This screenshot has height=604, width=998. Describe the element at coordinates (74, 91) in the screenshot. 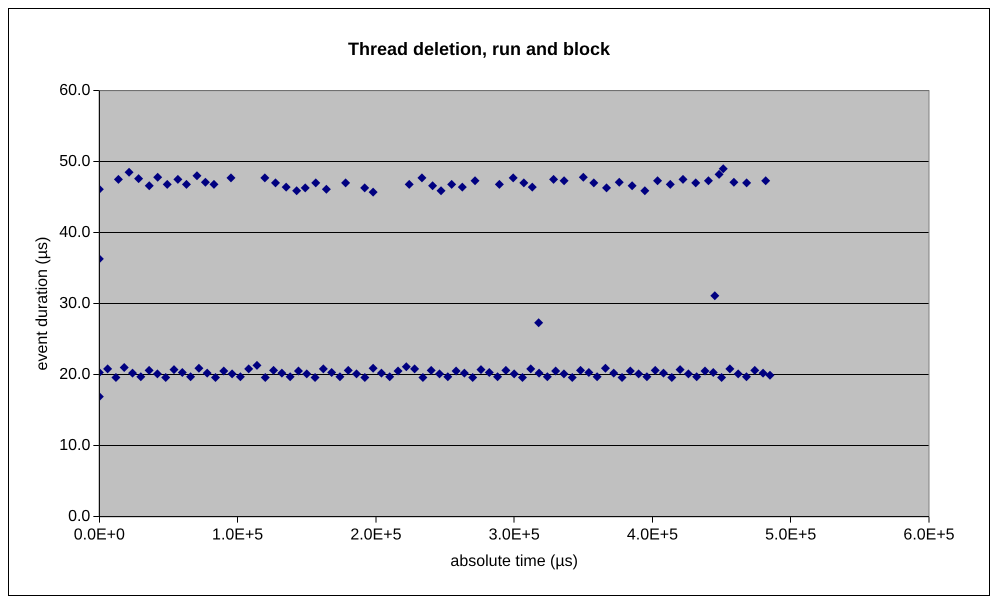

I see `y-tick-label: 60.0` at that location.